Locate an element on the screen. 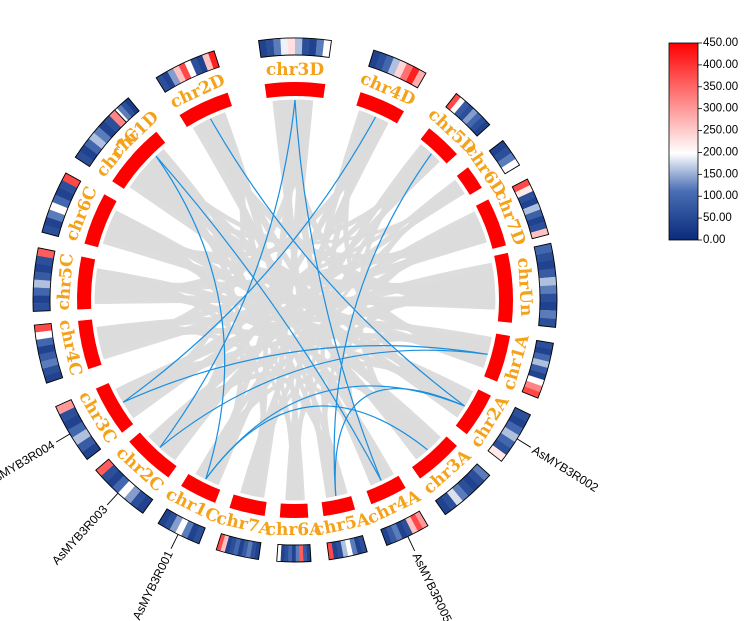 The image size is (744, 621). gene-label-AsMYB3R005: AsMYB3R005 is located at coordinates (432, 586).